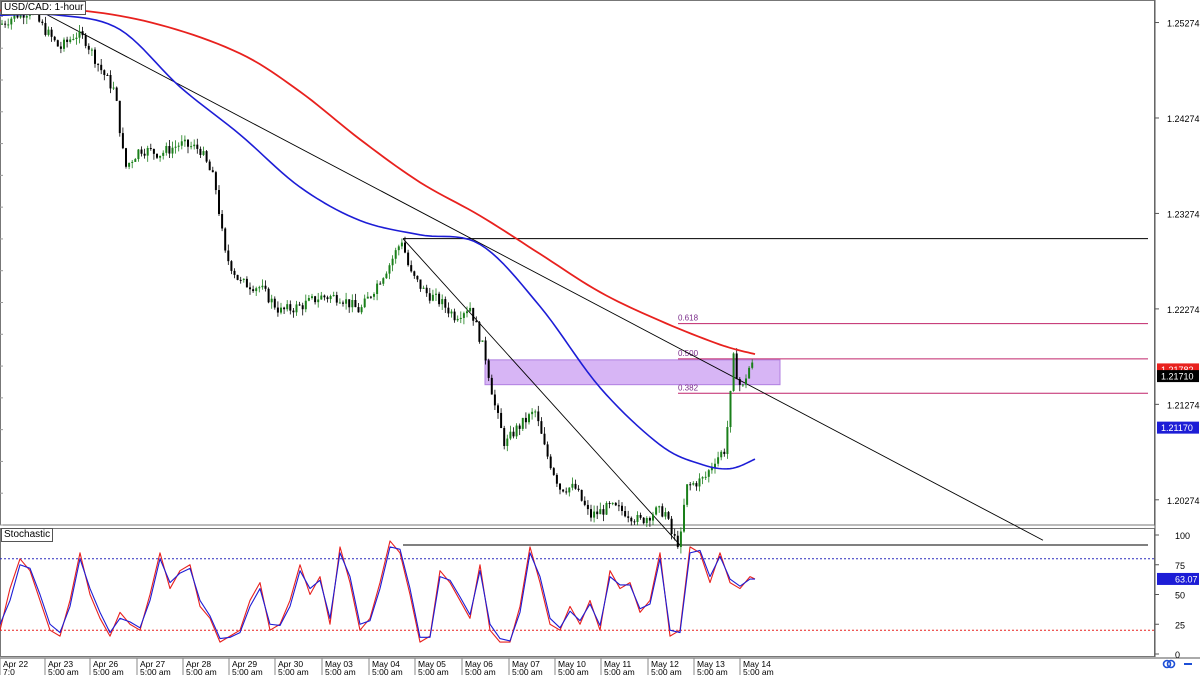 The height and width of the screenshot is (675, 1200). I want to click on date-label: Apr 30, so click(290, 664).